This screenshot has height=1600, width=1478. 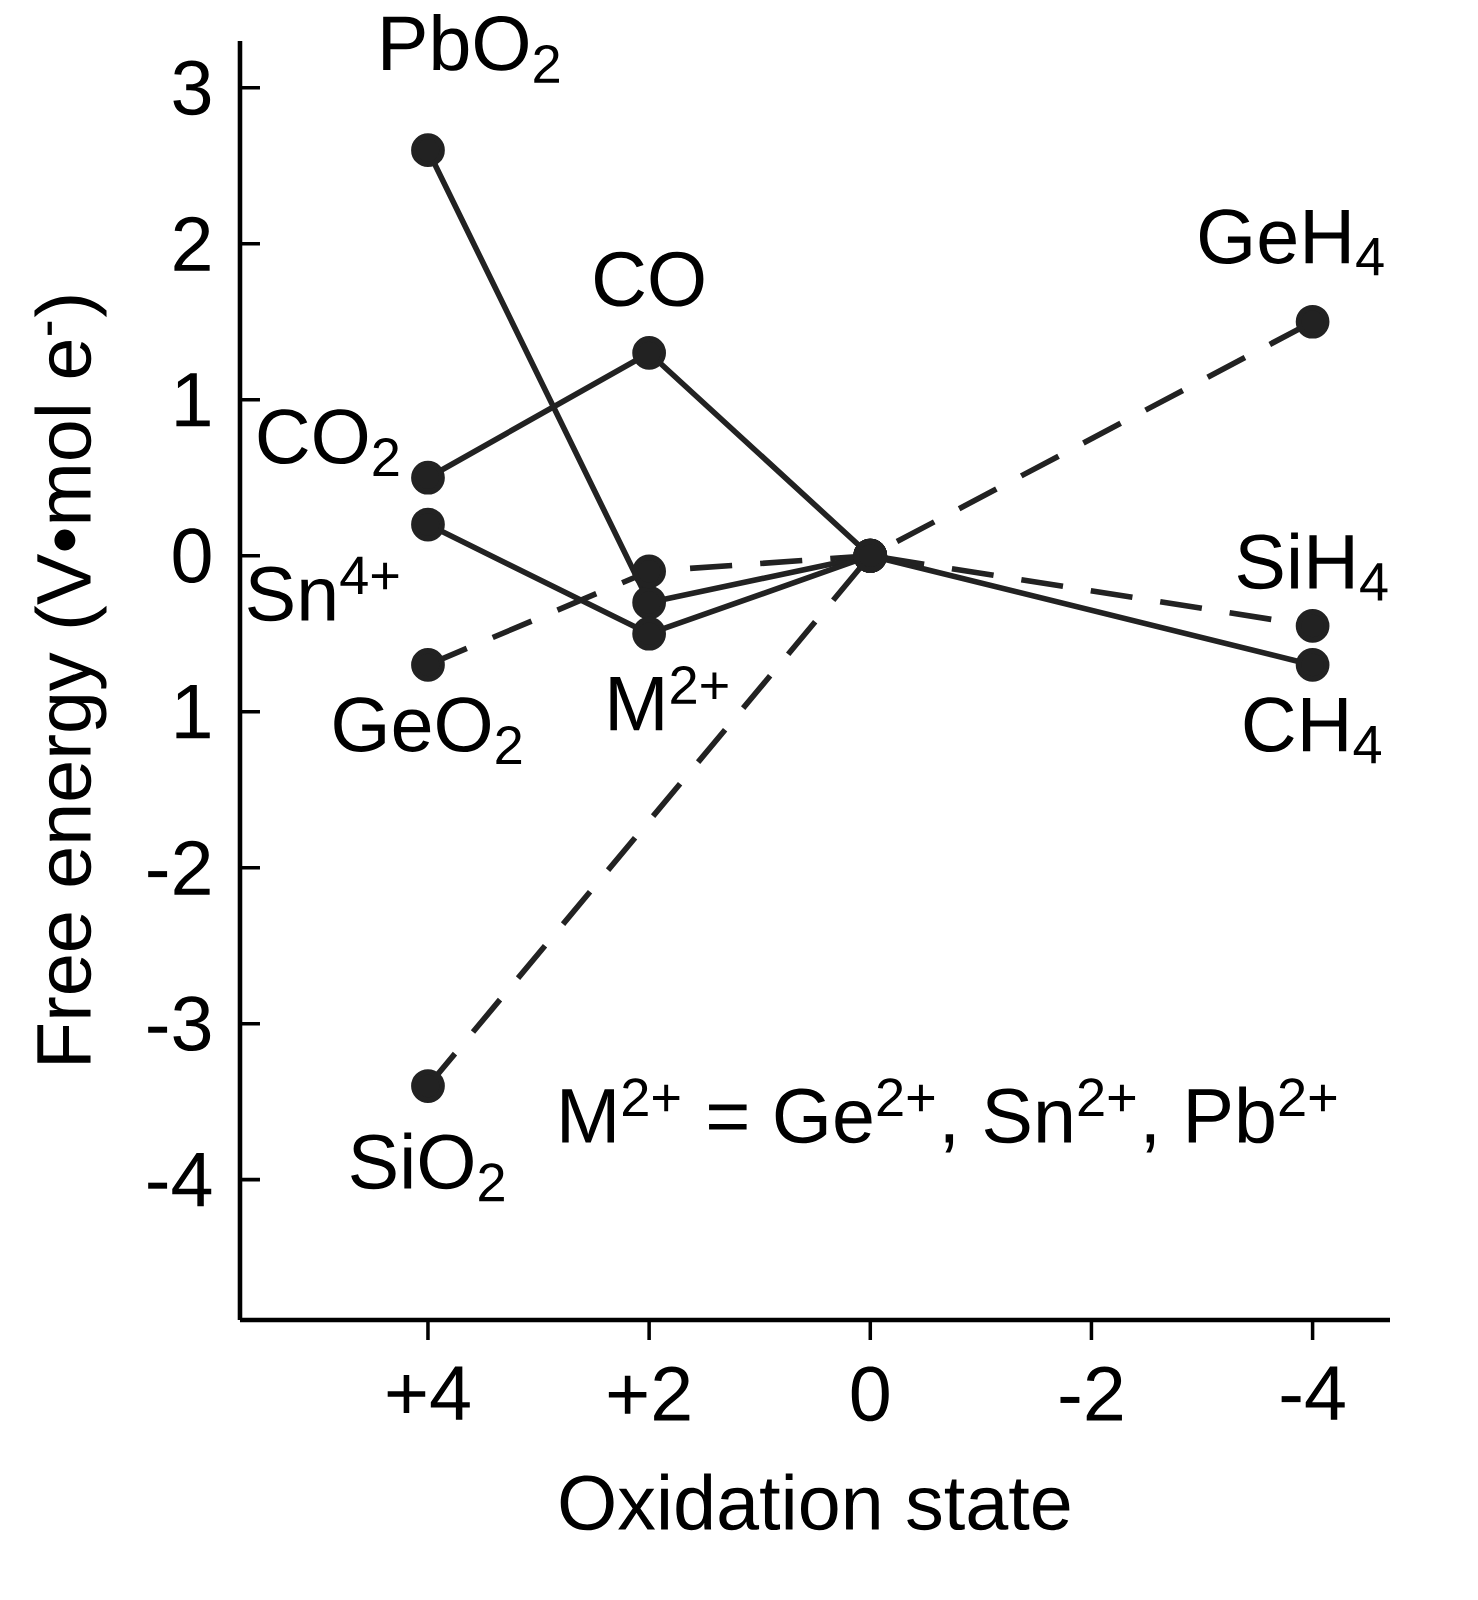 What do you see at coordinates (192, 556) in the screenshot?
I see `y-tick-label: 0` at bounding box center [192, 556].